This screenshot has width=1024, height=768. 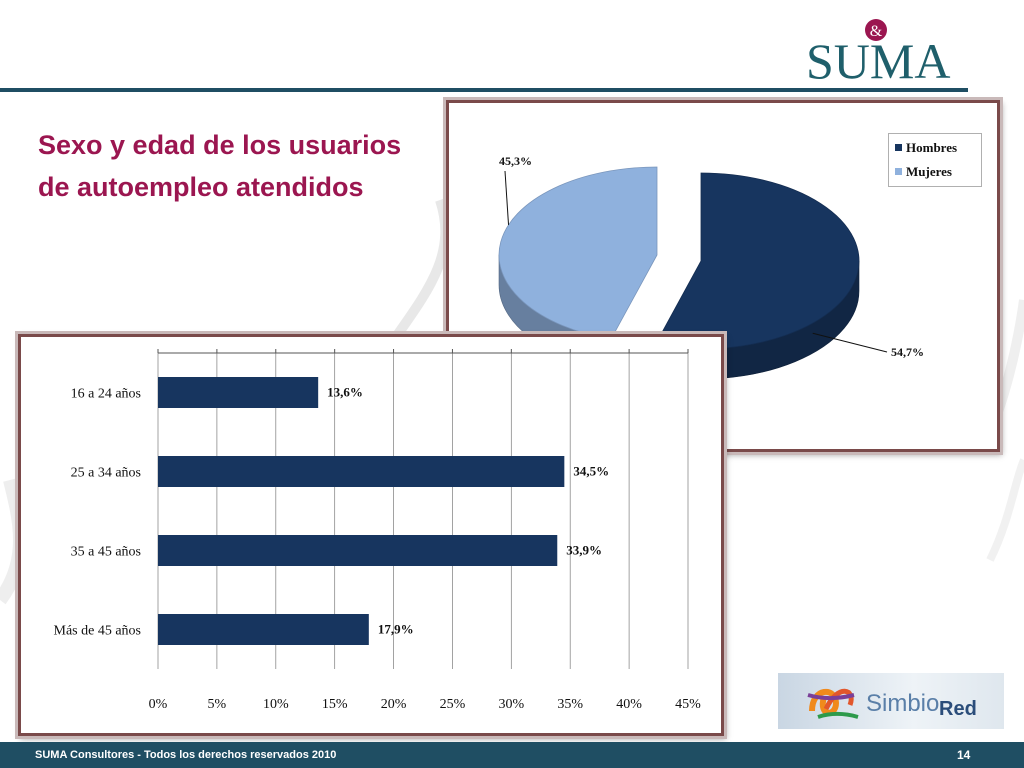 I want to click on pie-chart: 54,7% 45,3%, so click(x=711, y=267).